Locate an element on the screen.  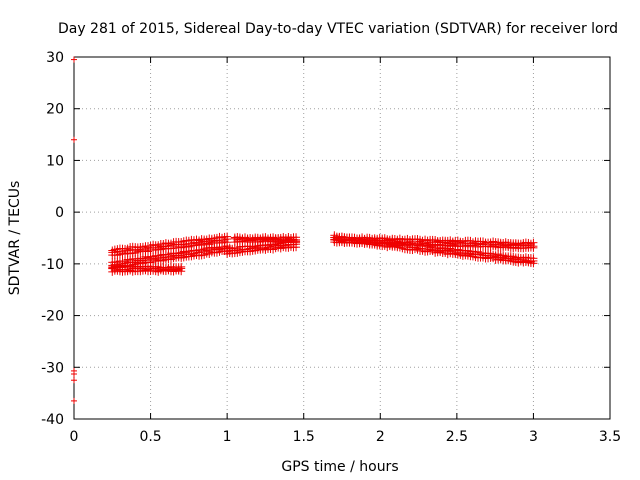
y-tick-label: 30 is located at coordinates (55, 58).